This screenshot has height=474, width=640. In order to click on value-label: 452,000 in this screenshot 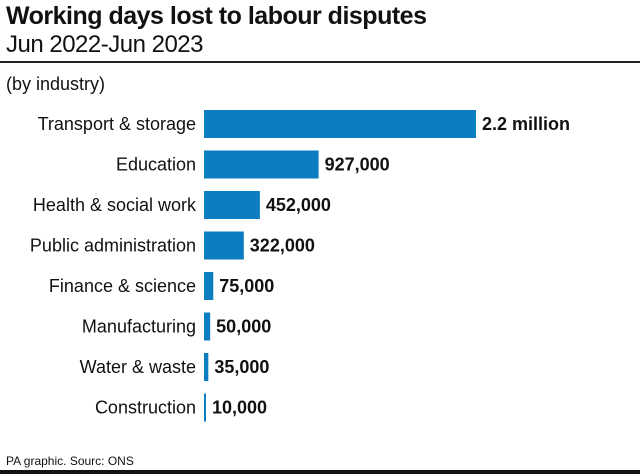, I will do `click(298, 205)`.